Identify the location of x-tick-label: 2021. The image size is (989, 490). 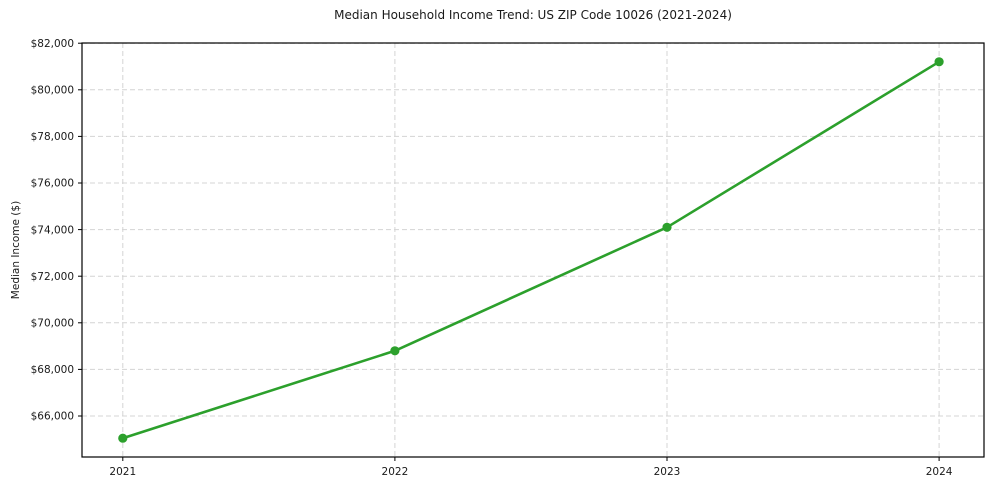
(122, 472).